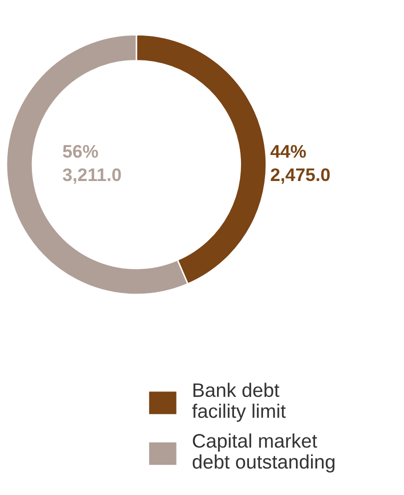  I want to click on data-label: 44% 2,475.0, so click(300, 164).